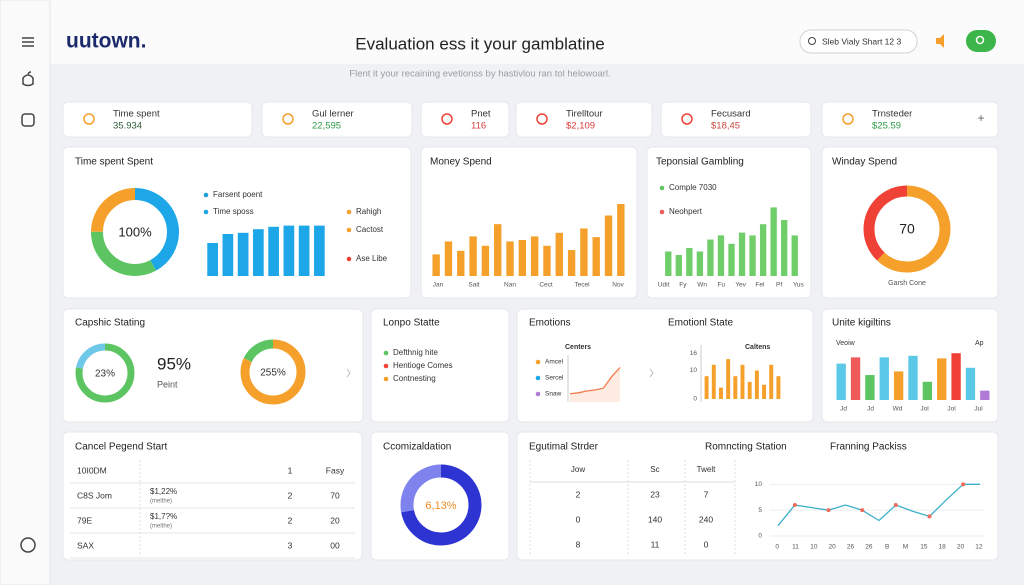 The width and height of the screenshot is (1024, 585). I want to click on cell-note: (melthe), so click(161, 502).